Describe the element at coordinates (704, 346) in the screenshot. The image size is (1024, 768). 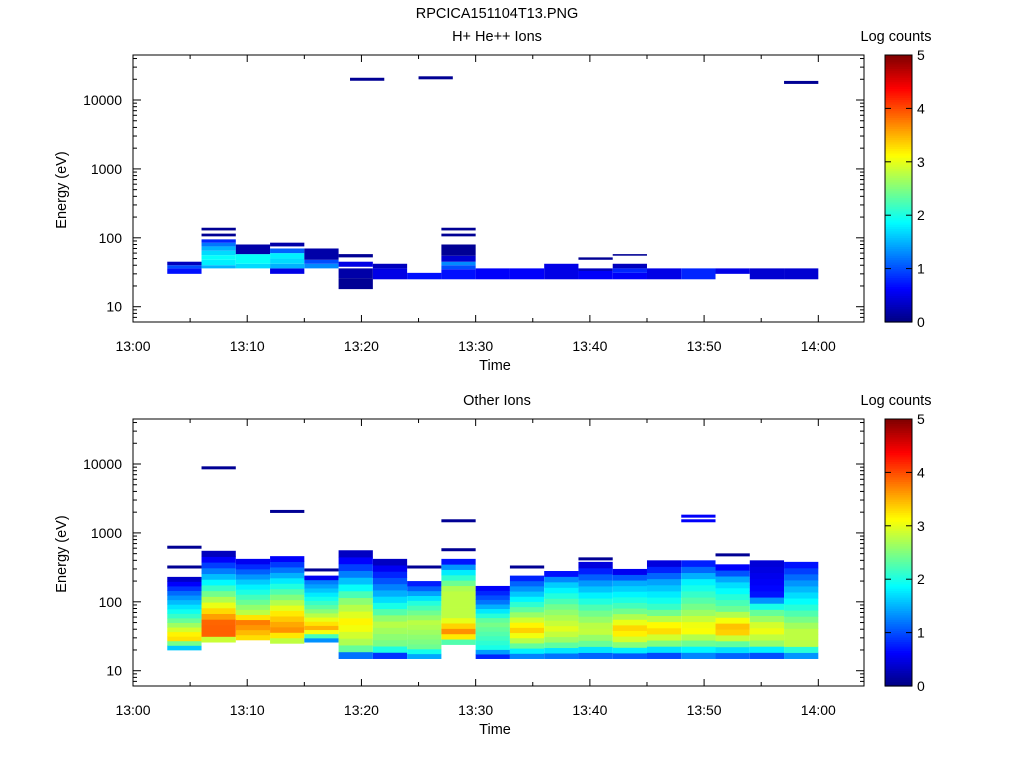
I see `x-tick-label: 13:50` at that location.